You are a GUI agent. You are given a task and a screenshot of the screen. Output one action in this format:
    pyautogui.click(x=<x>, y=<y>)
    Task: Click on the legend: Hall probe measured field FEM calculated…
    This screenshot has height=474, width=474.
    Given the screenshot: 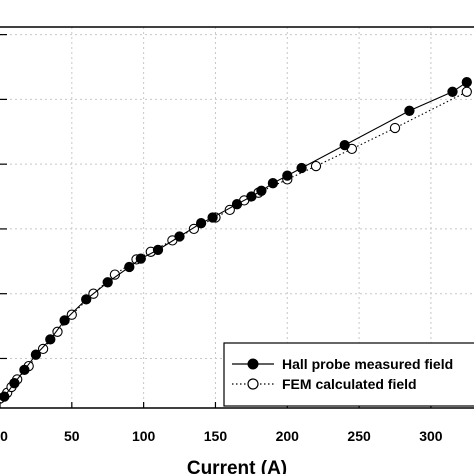 What is the action you would take?
    pyautogui.click(x=348, y=374)
    